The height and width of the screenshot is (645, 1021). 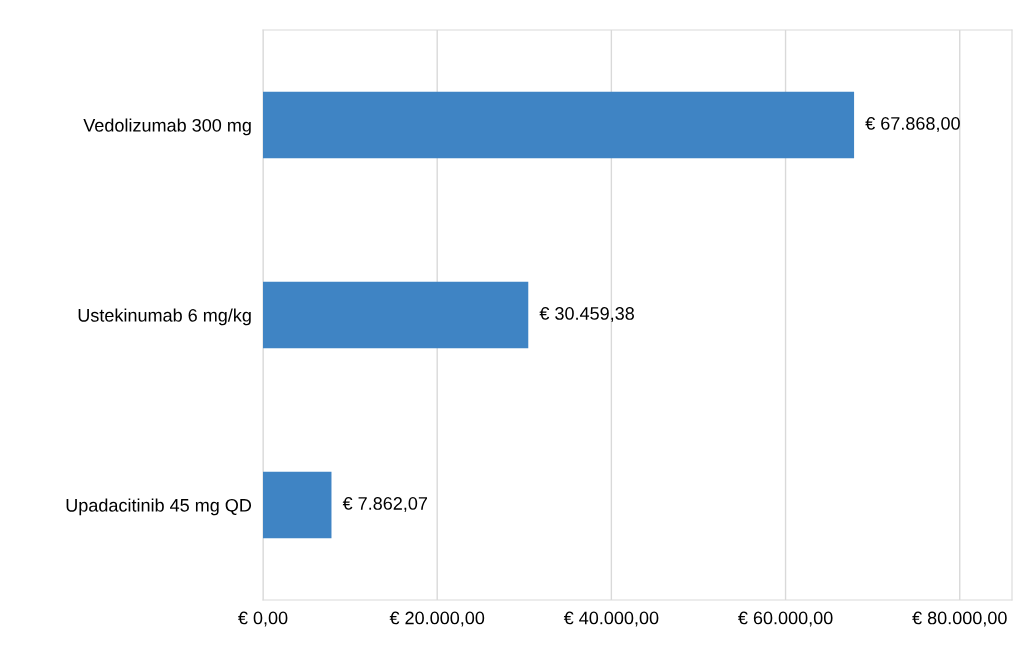 I want to click on y-tick-label: Upadacitinib 45 mg QD, so click(x=159, y=507).